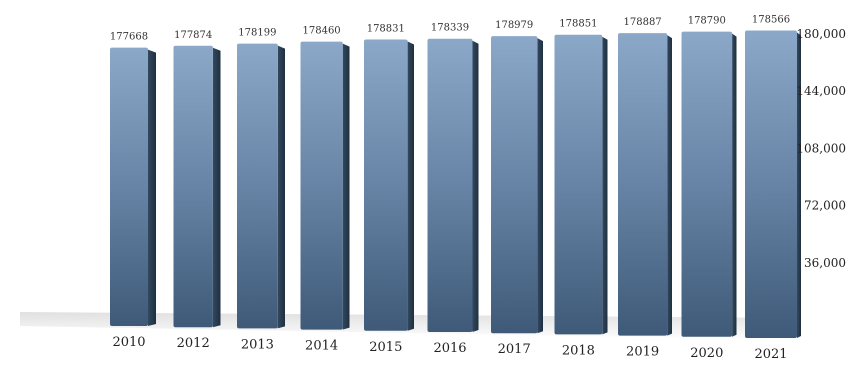 The height and width of the screenshot is (370, 860). What do you see at coordinates (281, 187) in the screenshot?
I see `bar-side-2013` at bounding box center [281, 187].